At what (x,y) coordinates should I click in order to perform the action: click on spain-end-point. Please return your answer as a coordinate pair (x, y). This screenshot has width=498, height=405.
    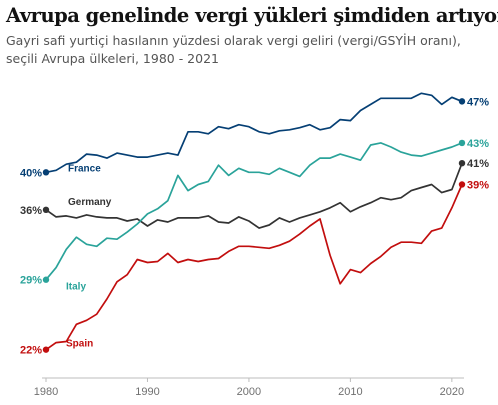
    Looking at the image, I should click on (462, 184).